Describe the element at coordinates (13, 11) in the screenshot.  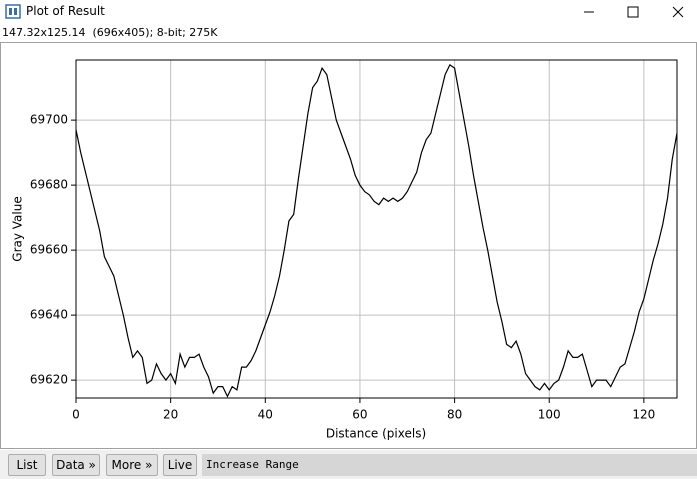
I see `app-icon` at that location.